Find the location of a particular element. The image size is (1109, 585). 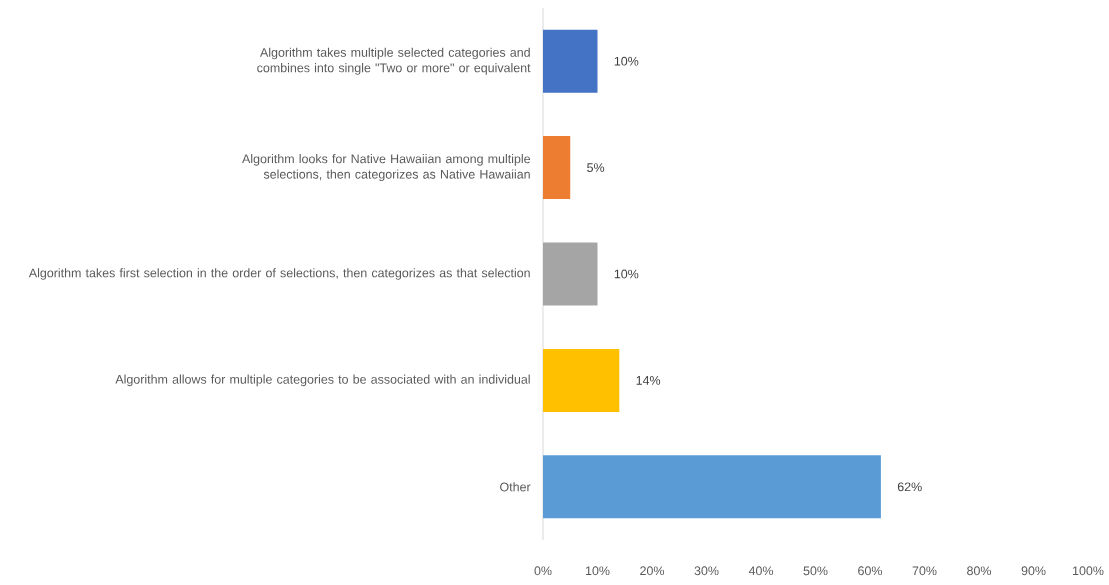

x-tick-label: 20% is located at coordinates (652, 571).